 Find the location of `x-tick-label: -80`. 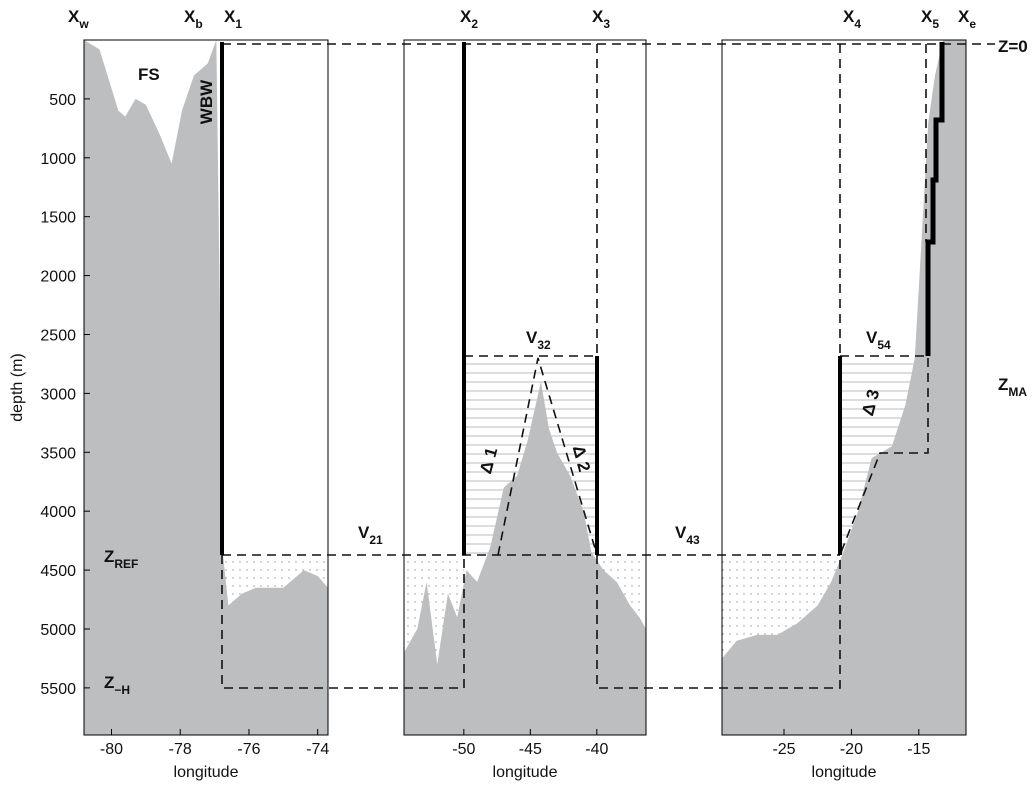

x-tick-label: -80 is located at coordinates (111, 749).